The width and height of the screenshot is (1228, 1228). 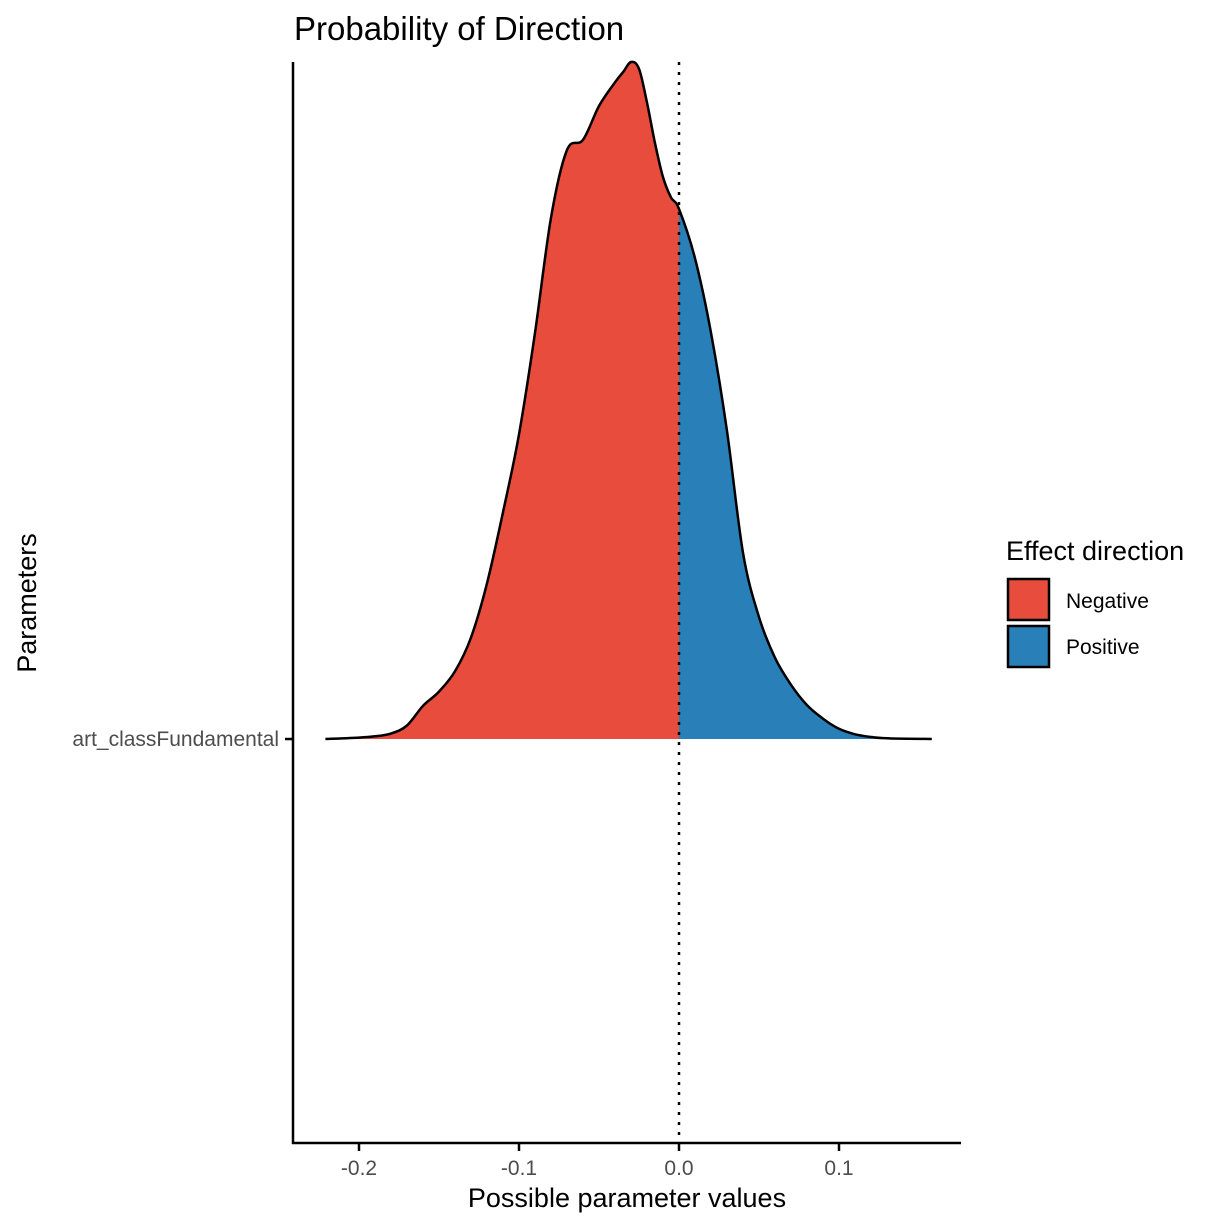 I want to click on x-tick-label: -0.2, so click(x=359, y=1168).